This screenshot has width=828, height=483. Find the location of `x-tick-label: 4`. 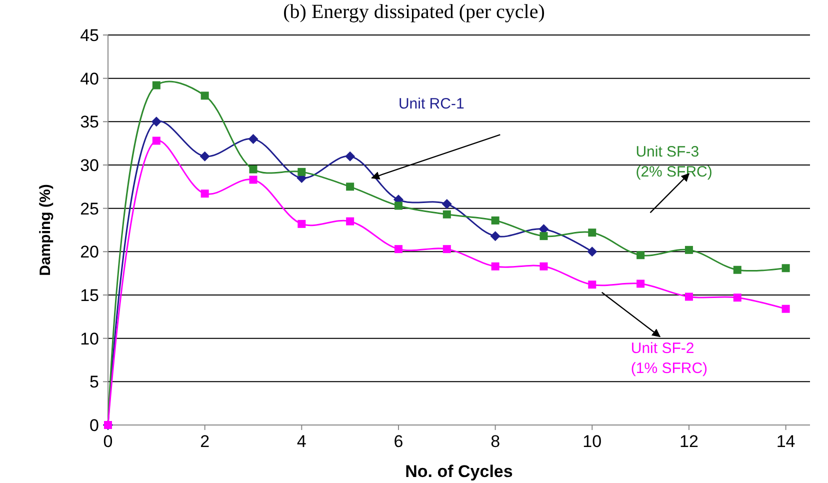

x-tick-label: 4 is located at coordinates (301, 441).